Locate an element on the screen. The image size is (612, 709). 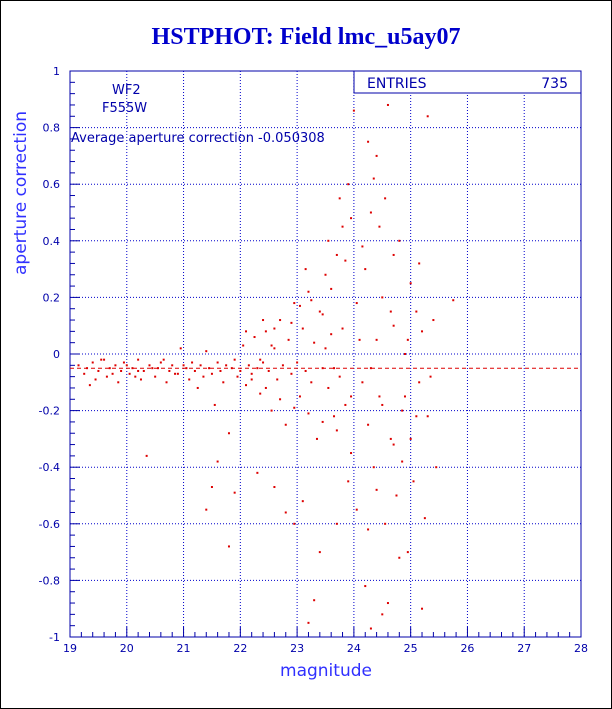
y-tick-label: 0 is located at coordinates (56, 354).